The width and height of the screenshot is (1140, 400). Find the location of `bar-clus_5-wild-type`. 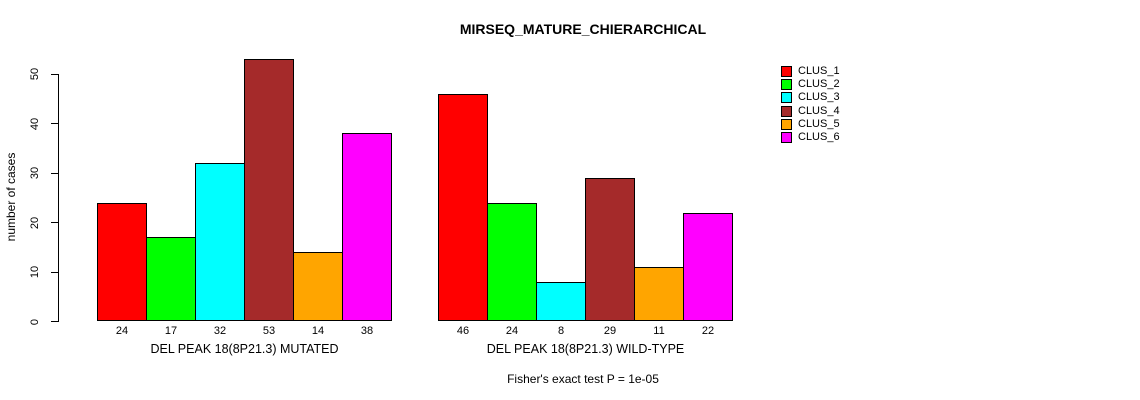

bar-clus_5-wild-type is located at coordinates (659, 294).